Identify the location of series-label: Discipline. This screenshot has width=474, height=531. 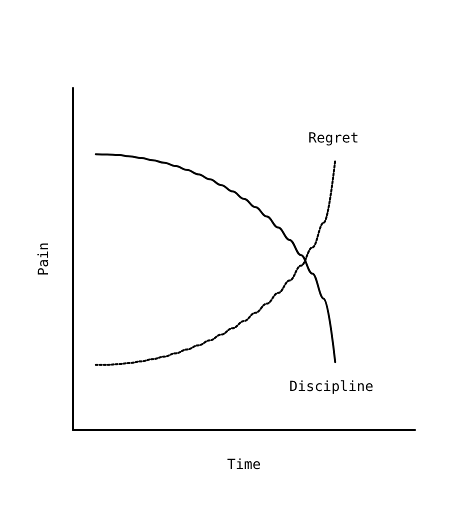
(331, 387).